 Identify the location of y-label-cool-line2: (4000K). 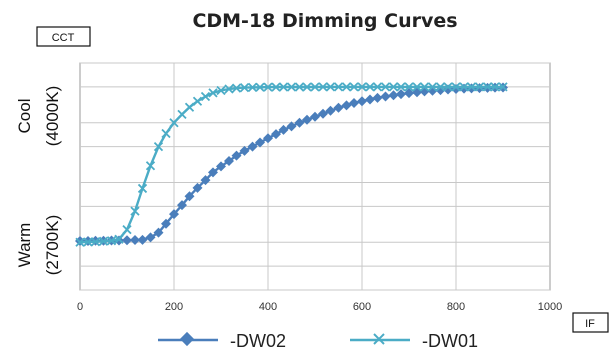
(52, 116).